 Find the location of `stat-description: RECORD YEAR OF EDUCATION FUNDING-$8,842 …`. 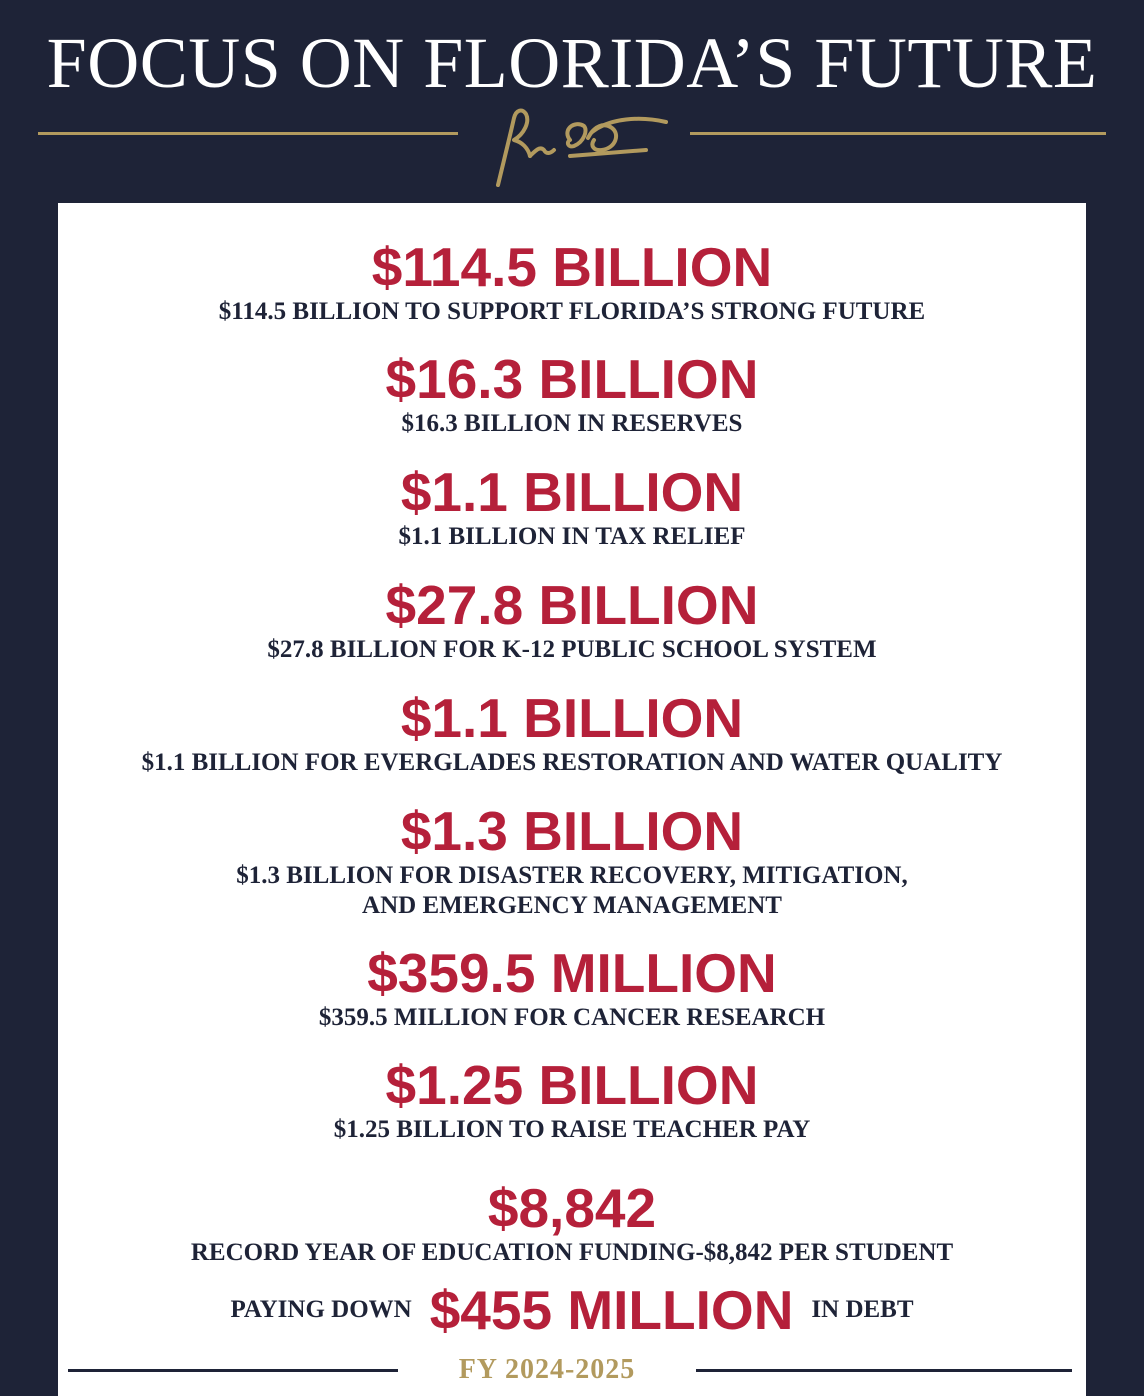

stat-description: RECORD YEAR OF EDUCATION FUNDING-$8,842 … is located at coordinates (572, 1252).